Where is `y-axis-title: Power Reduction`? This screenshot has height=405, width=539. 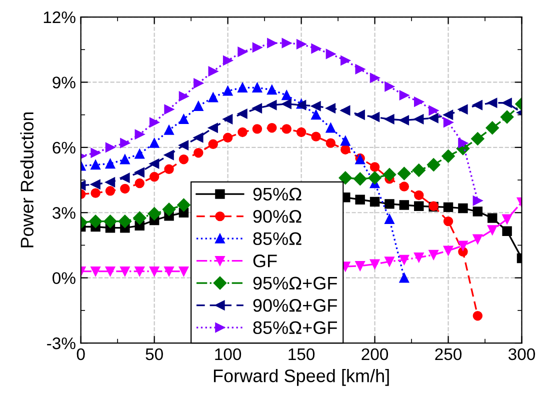 y-axis-title: Power Reduction is located at coordinates (27, 180).